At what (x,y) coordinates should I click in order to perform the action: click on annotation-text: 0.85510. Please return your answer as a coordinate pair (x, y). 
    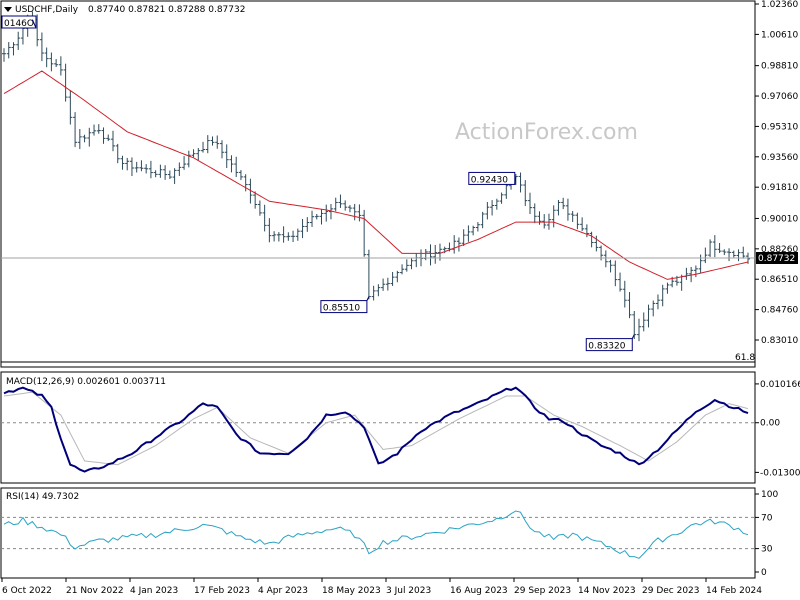
    Looking at the image, I should click on (341, 309).